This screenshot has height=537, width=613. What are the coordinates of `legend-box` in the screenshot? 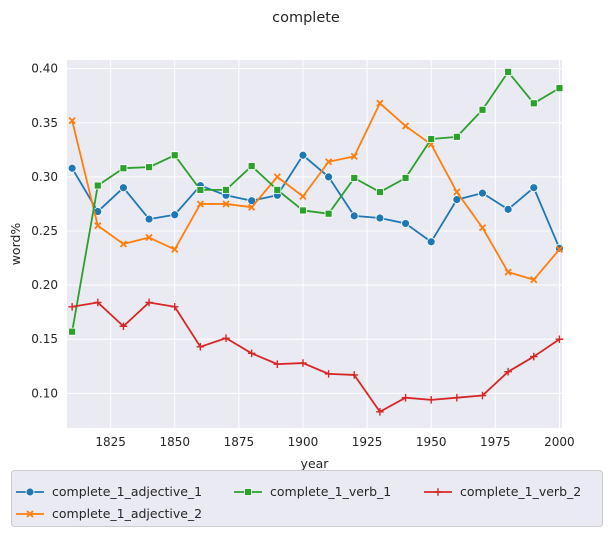 It's located at (307, 498).